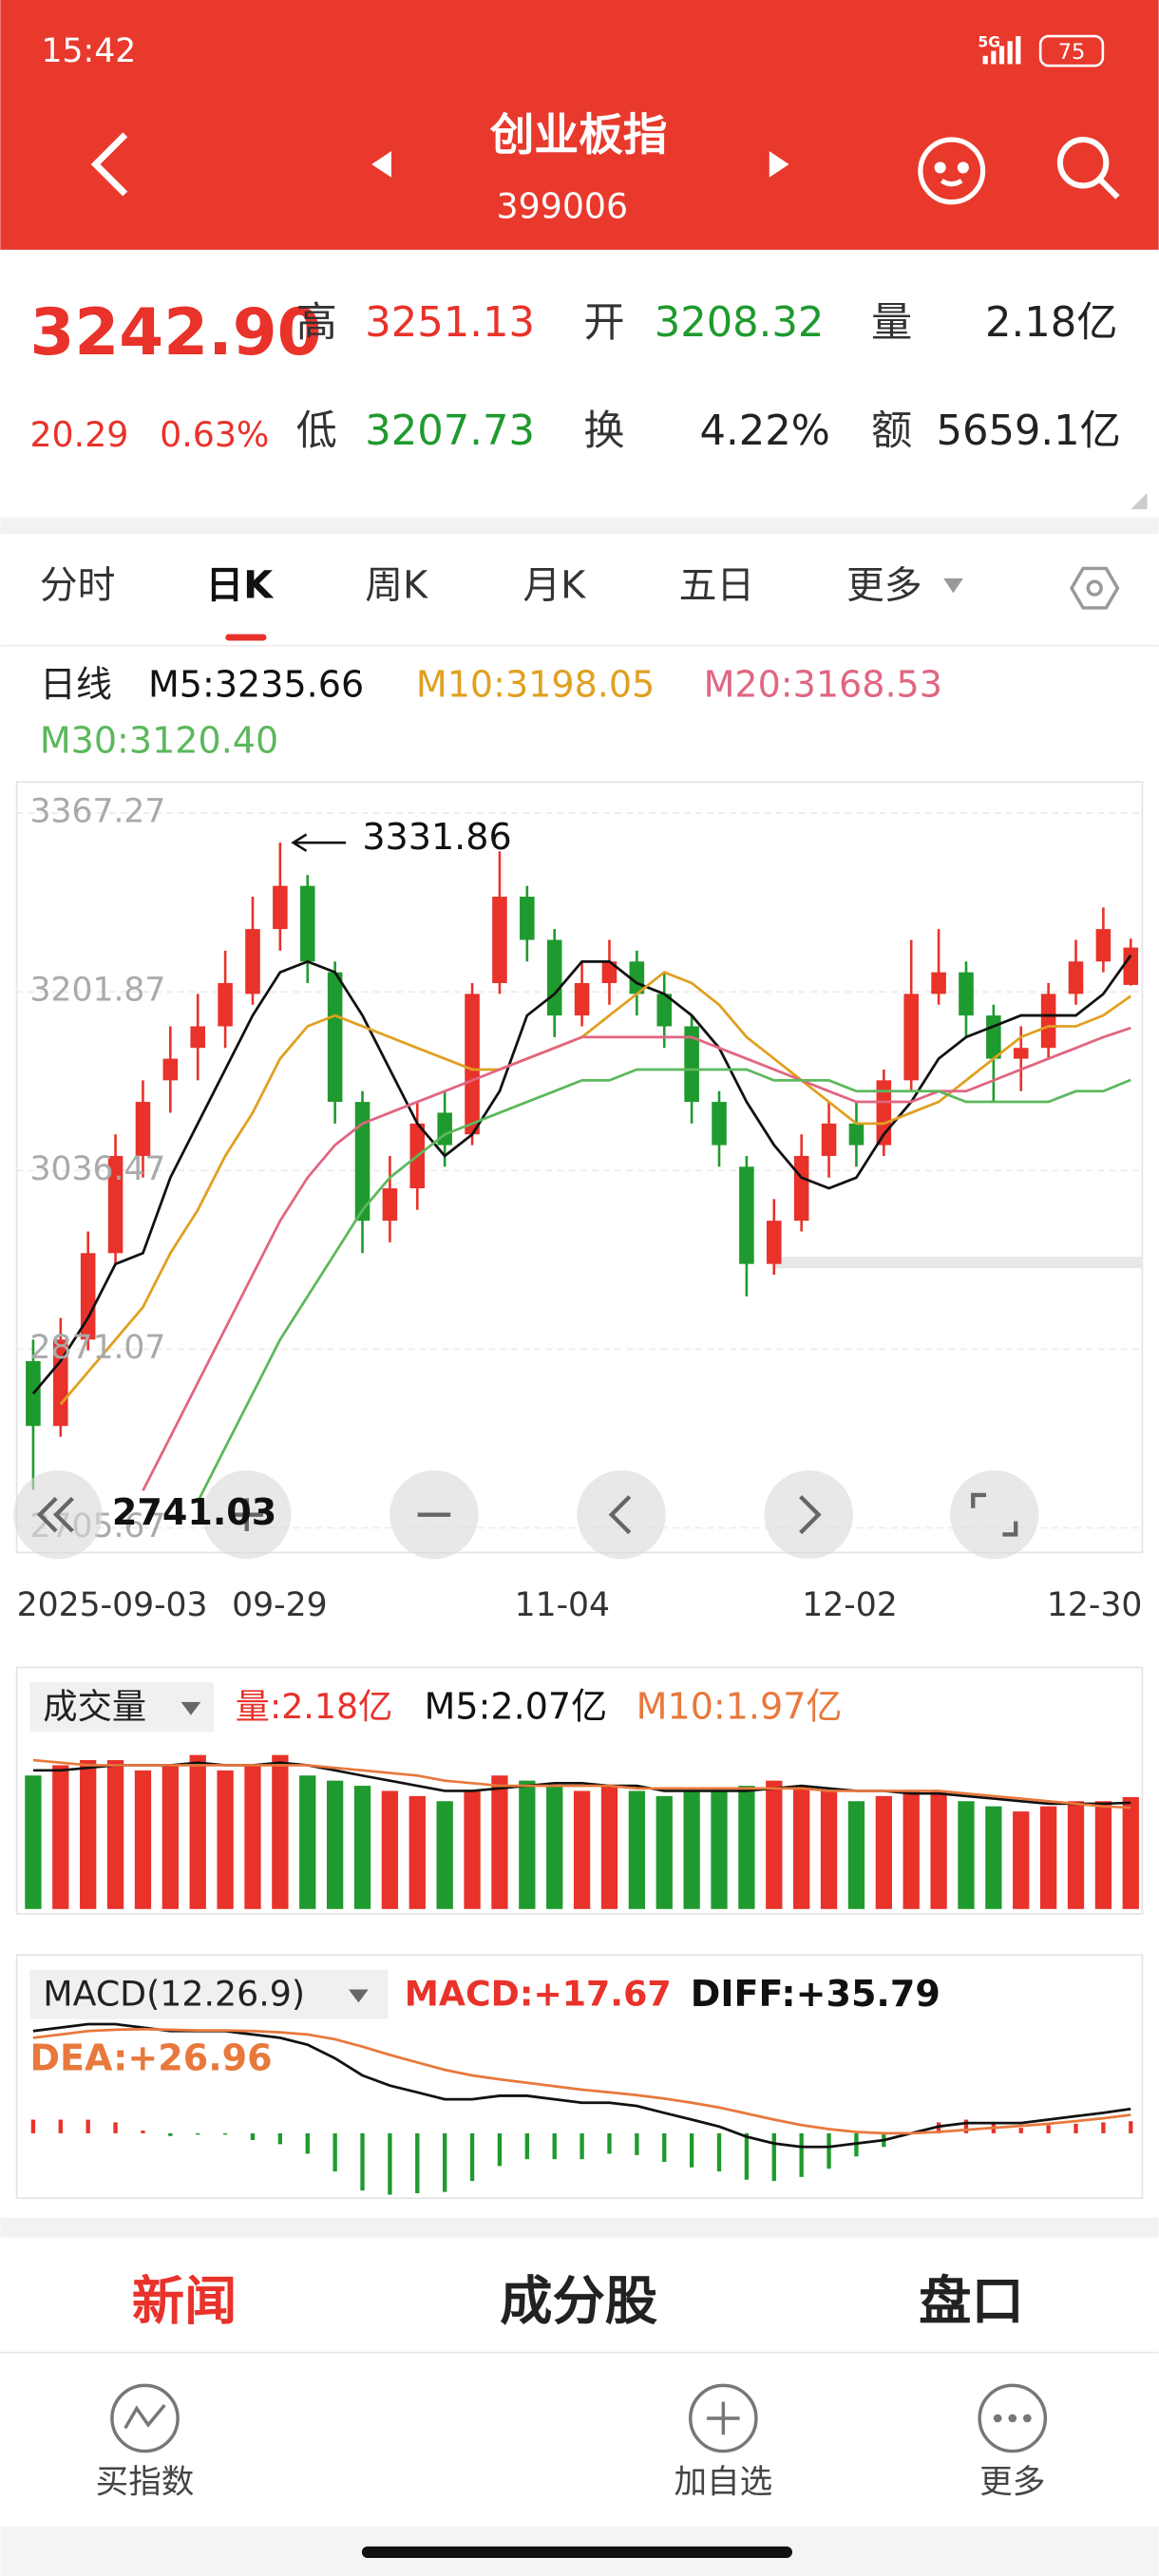 This screenshot has width=1159, height=2576. What do you see at coordinates (516, 1706) in the screenshot?
I see `legend-entry: M5:2.07亿` at bounding box center [516, 1706].